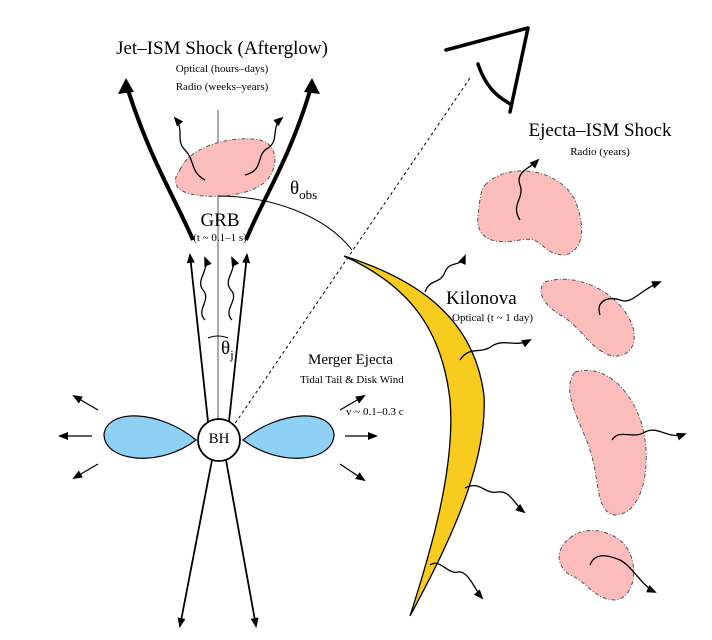  I want to click on kilonova-photons, so click(478, 427).